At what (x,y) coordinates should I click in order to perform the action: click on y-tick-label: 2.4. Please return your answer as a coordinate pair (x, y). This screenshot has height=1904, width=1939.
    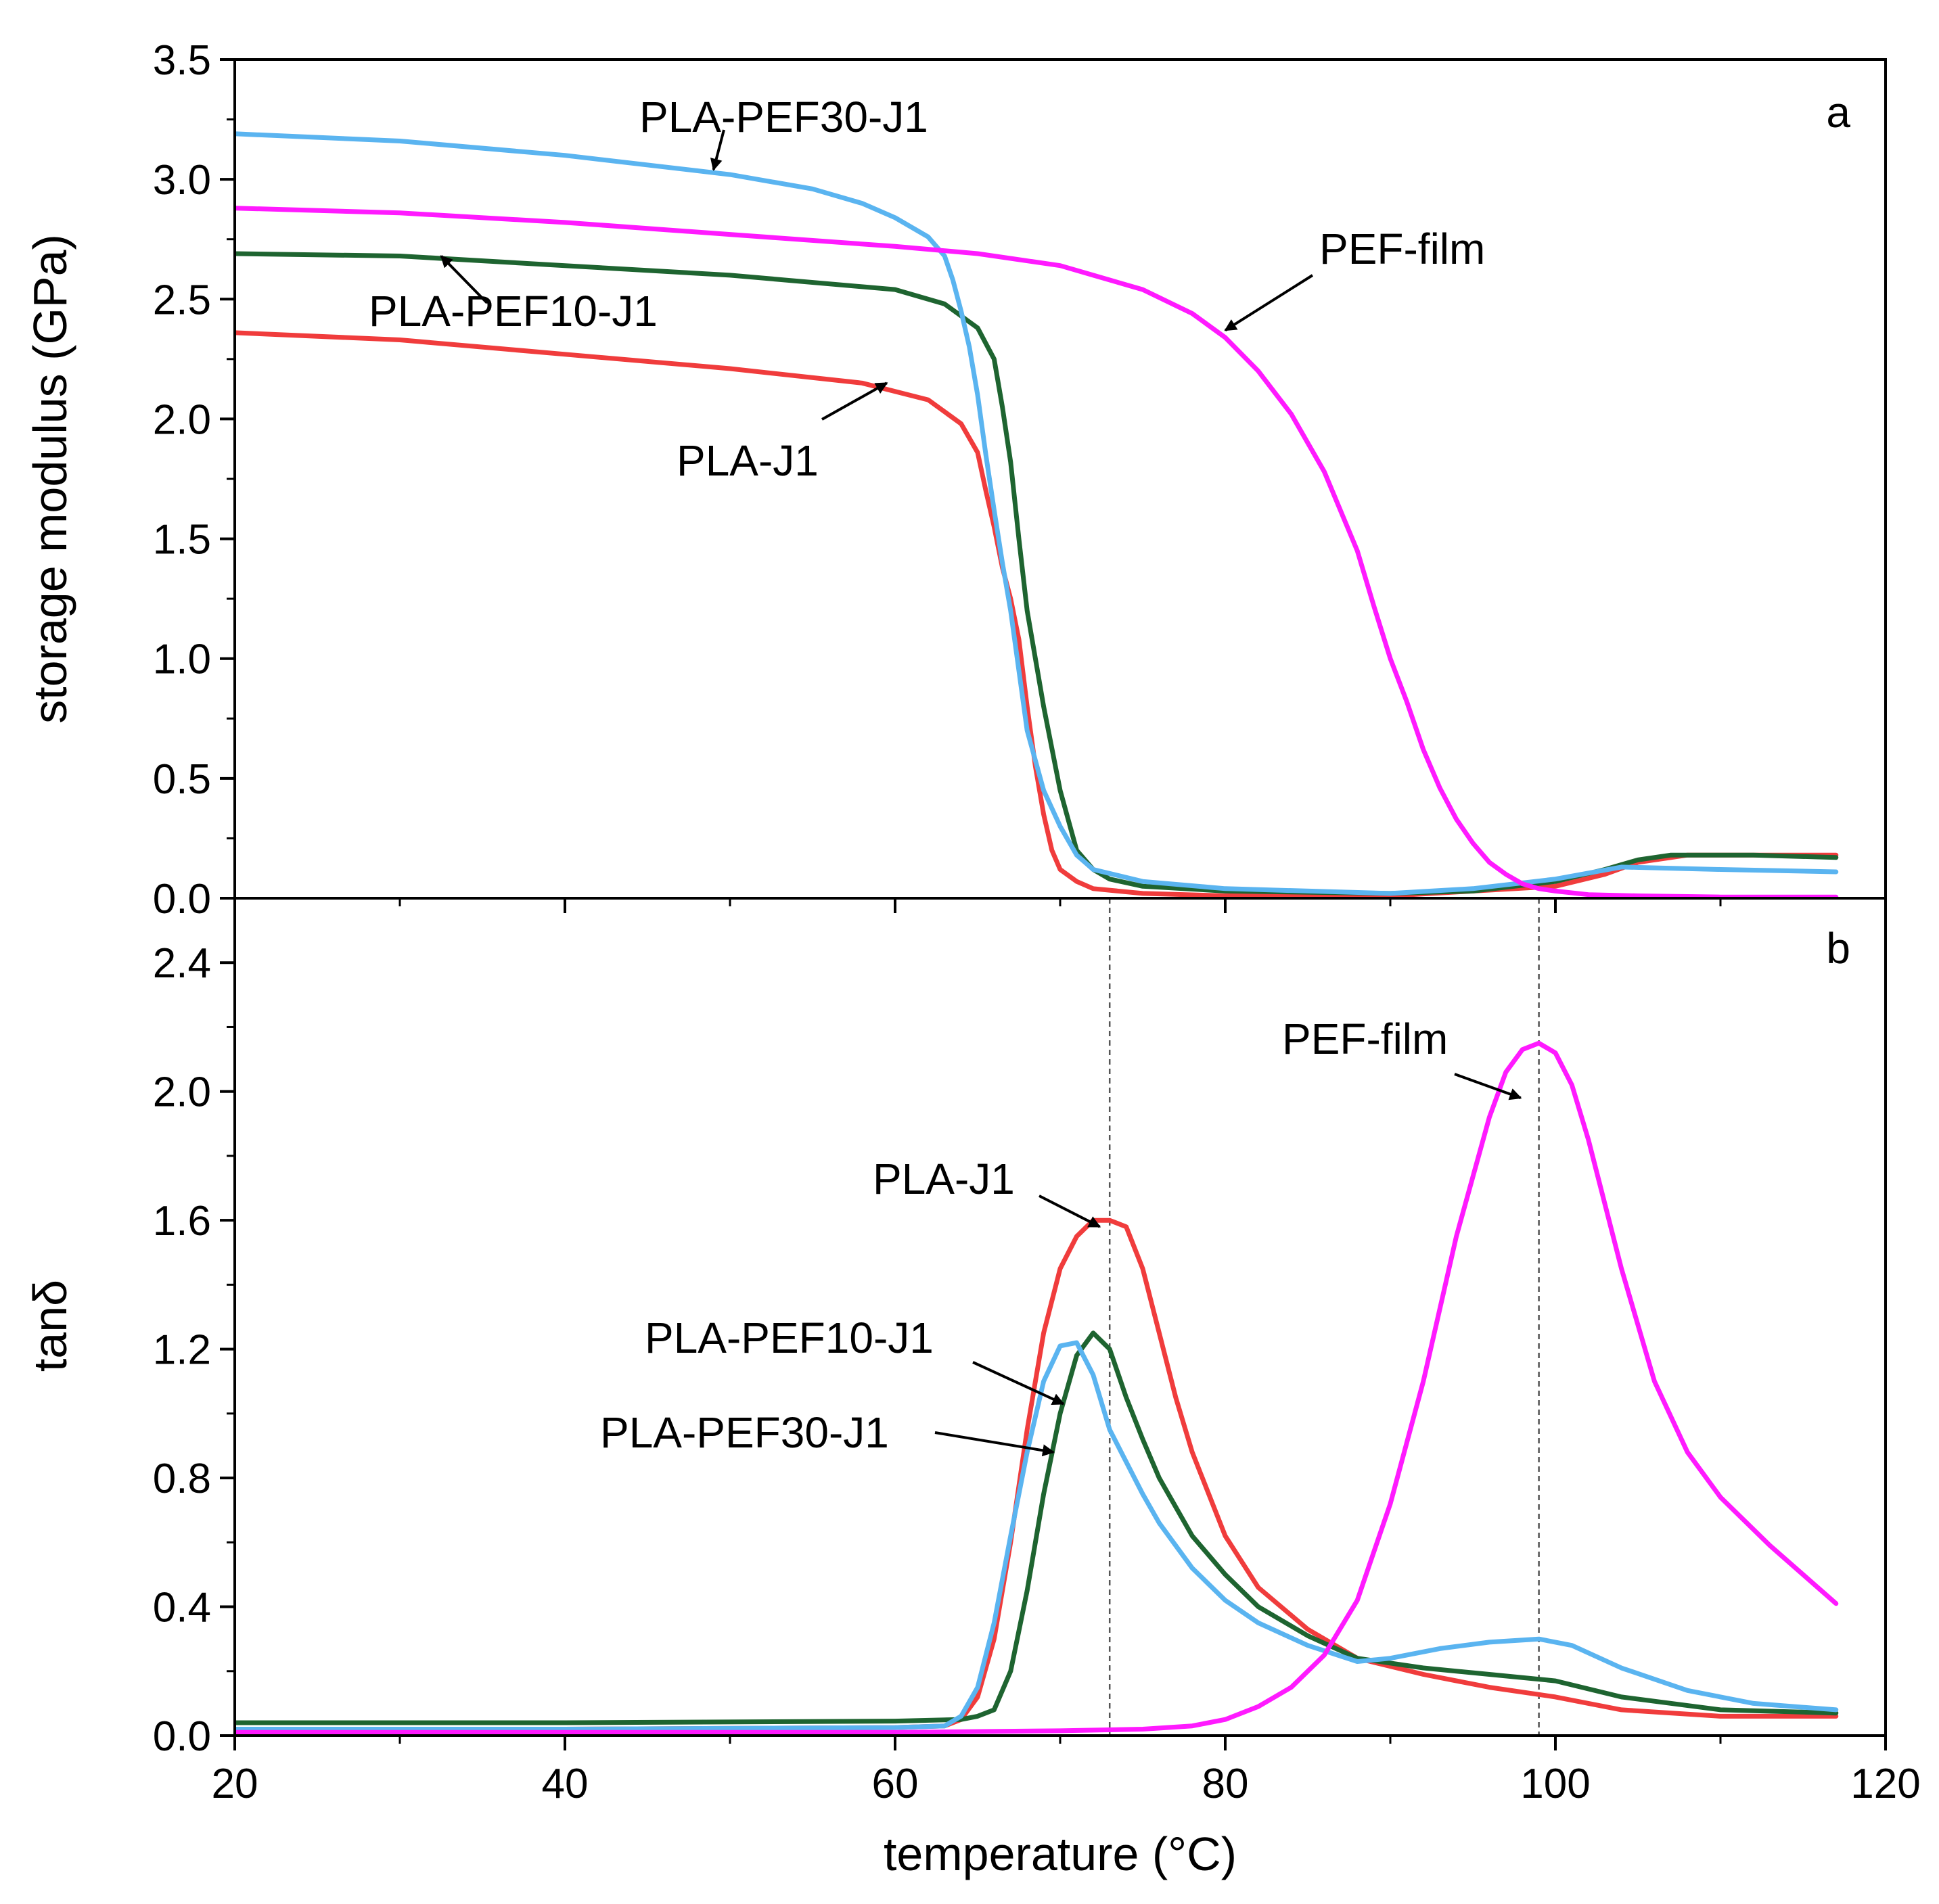
    Looking at the image, I should click on (182, 964).